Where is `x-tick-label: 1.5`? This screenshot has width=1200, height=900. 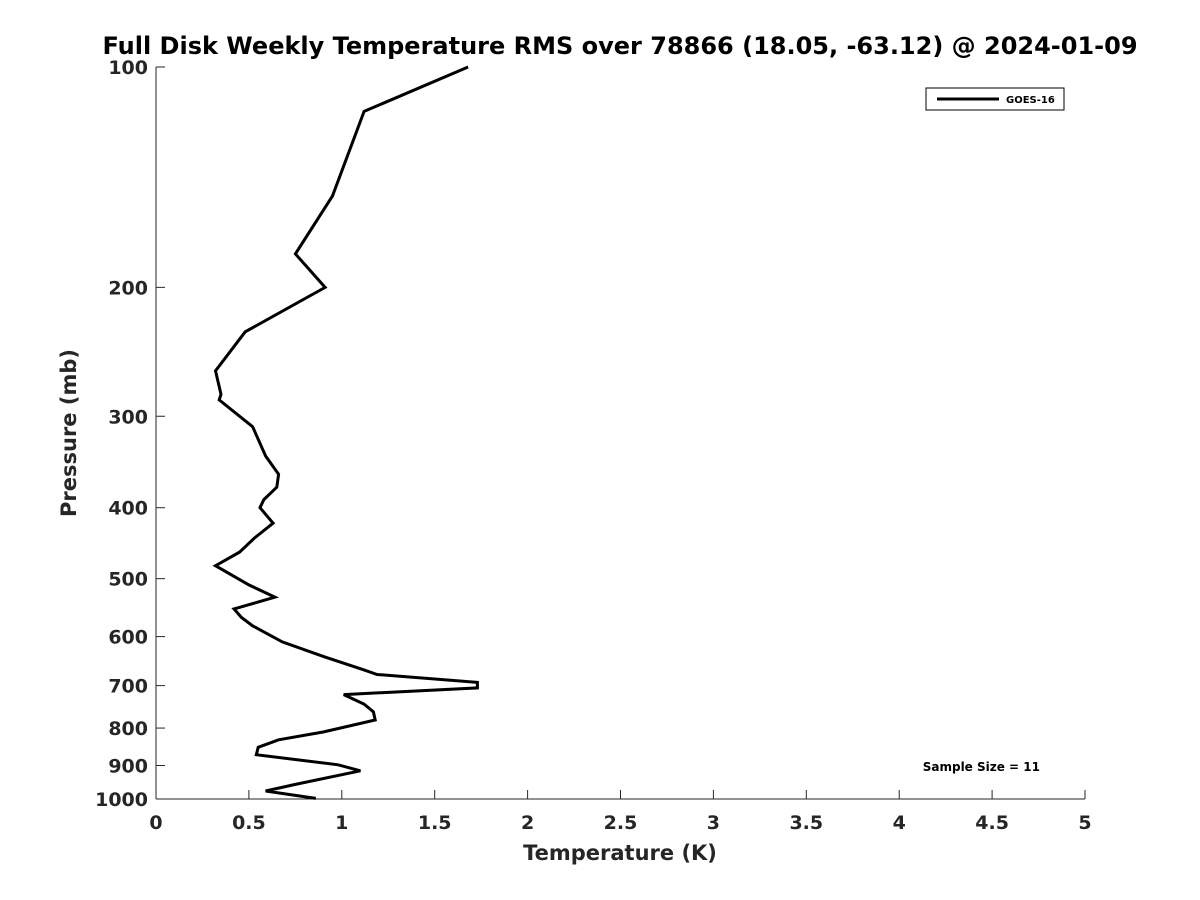 x-tick-label: 1.5 is located at coordinates (435, 823).